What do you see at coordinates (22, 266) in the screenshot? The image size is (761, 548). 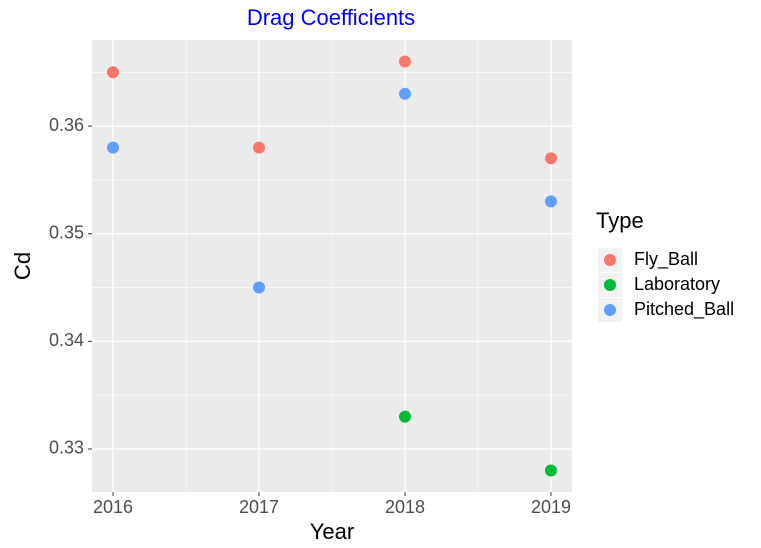 I see `y-axis-label: Cd` at bounding box center [22, 266].